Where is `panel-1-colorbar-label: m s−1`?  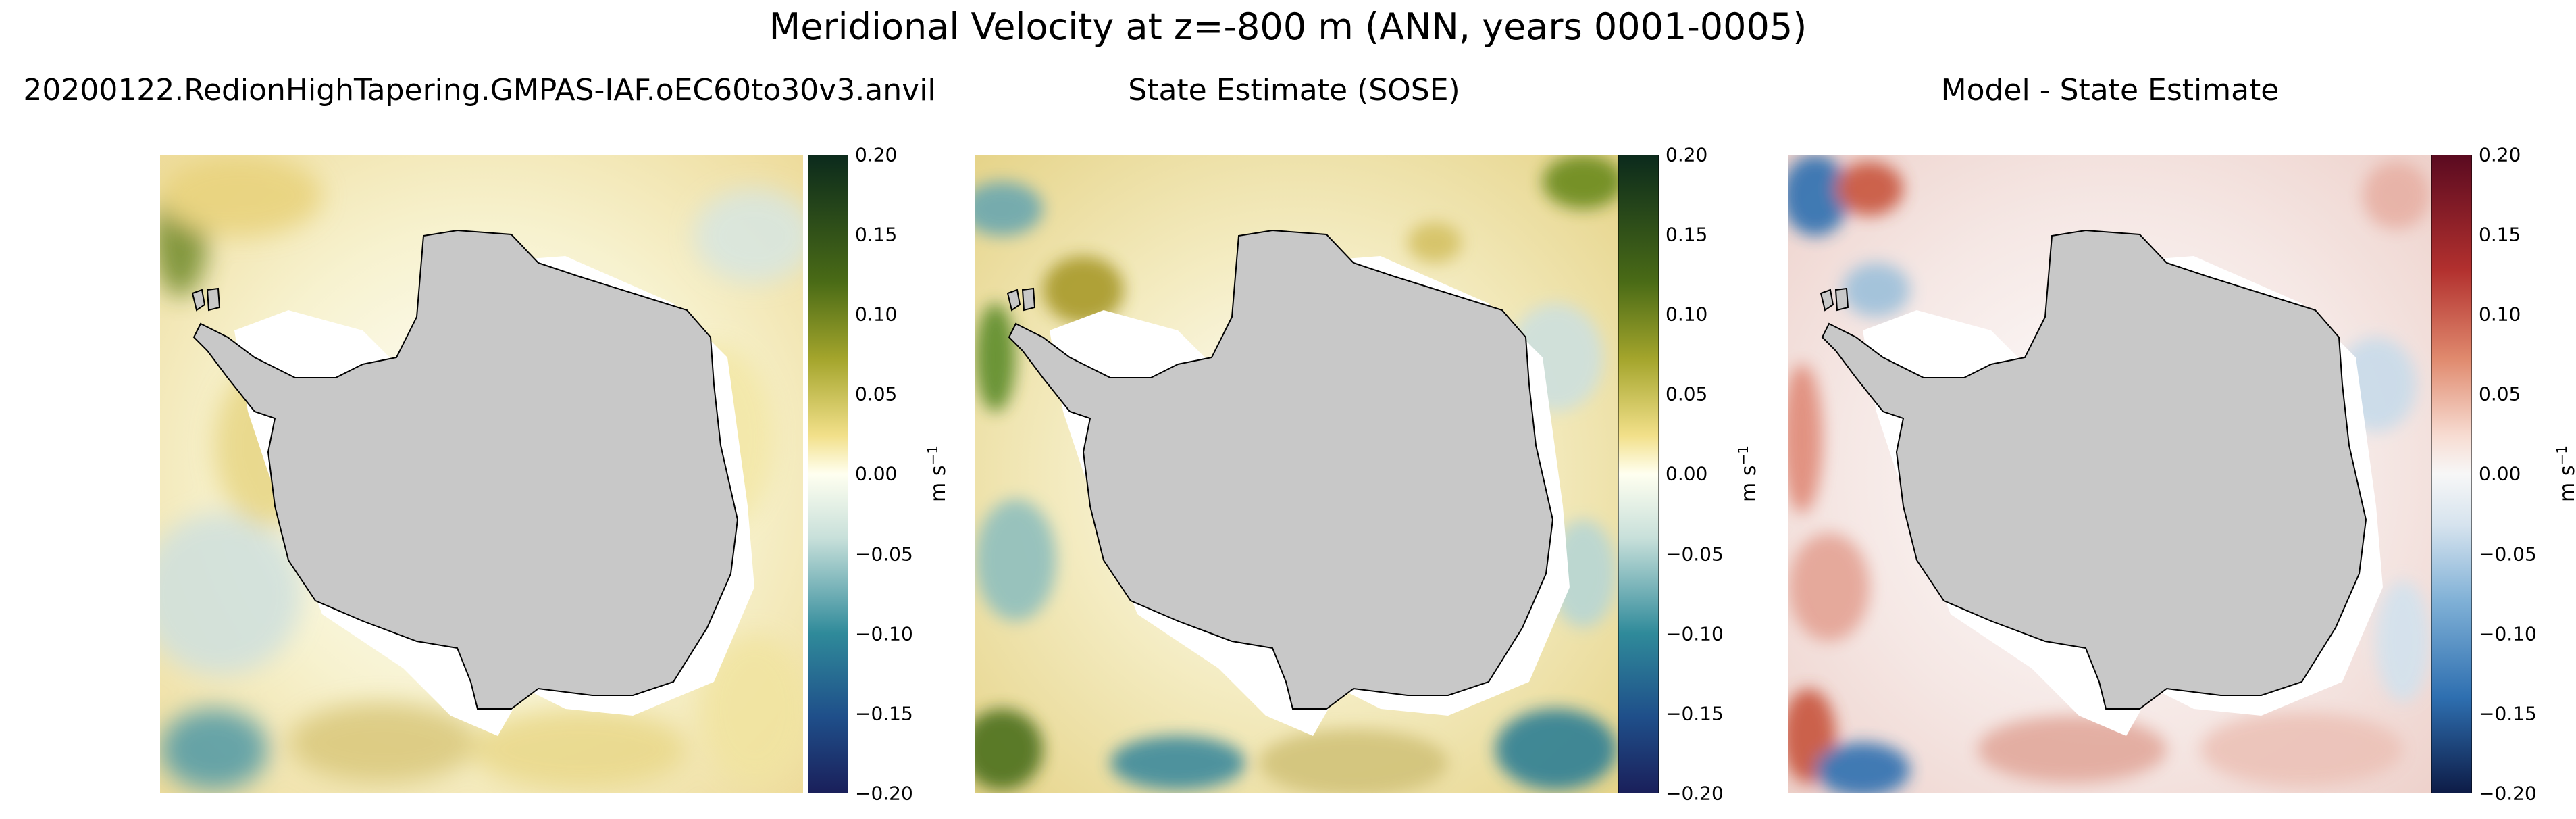
panel-1-colorbar-label: m s−1 is located at coordinates (937, 474).